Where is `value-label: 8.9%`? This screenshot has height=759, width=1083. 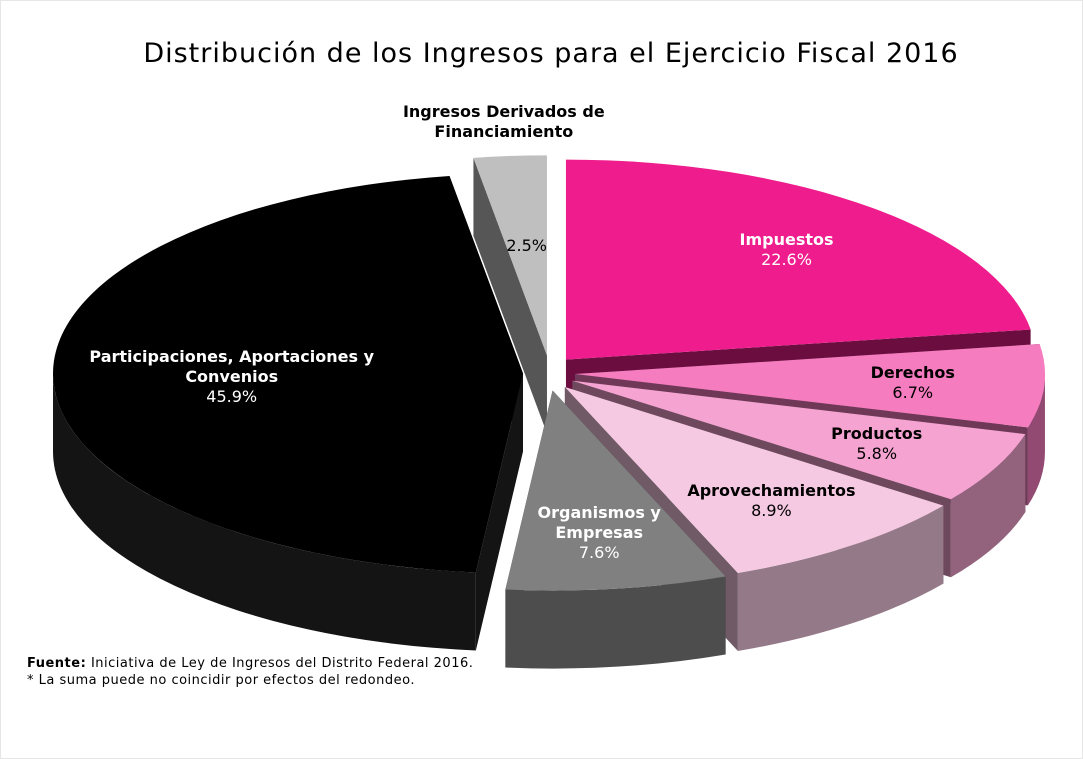 value-label: 8.9% is located at coordinates (771, 511).